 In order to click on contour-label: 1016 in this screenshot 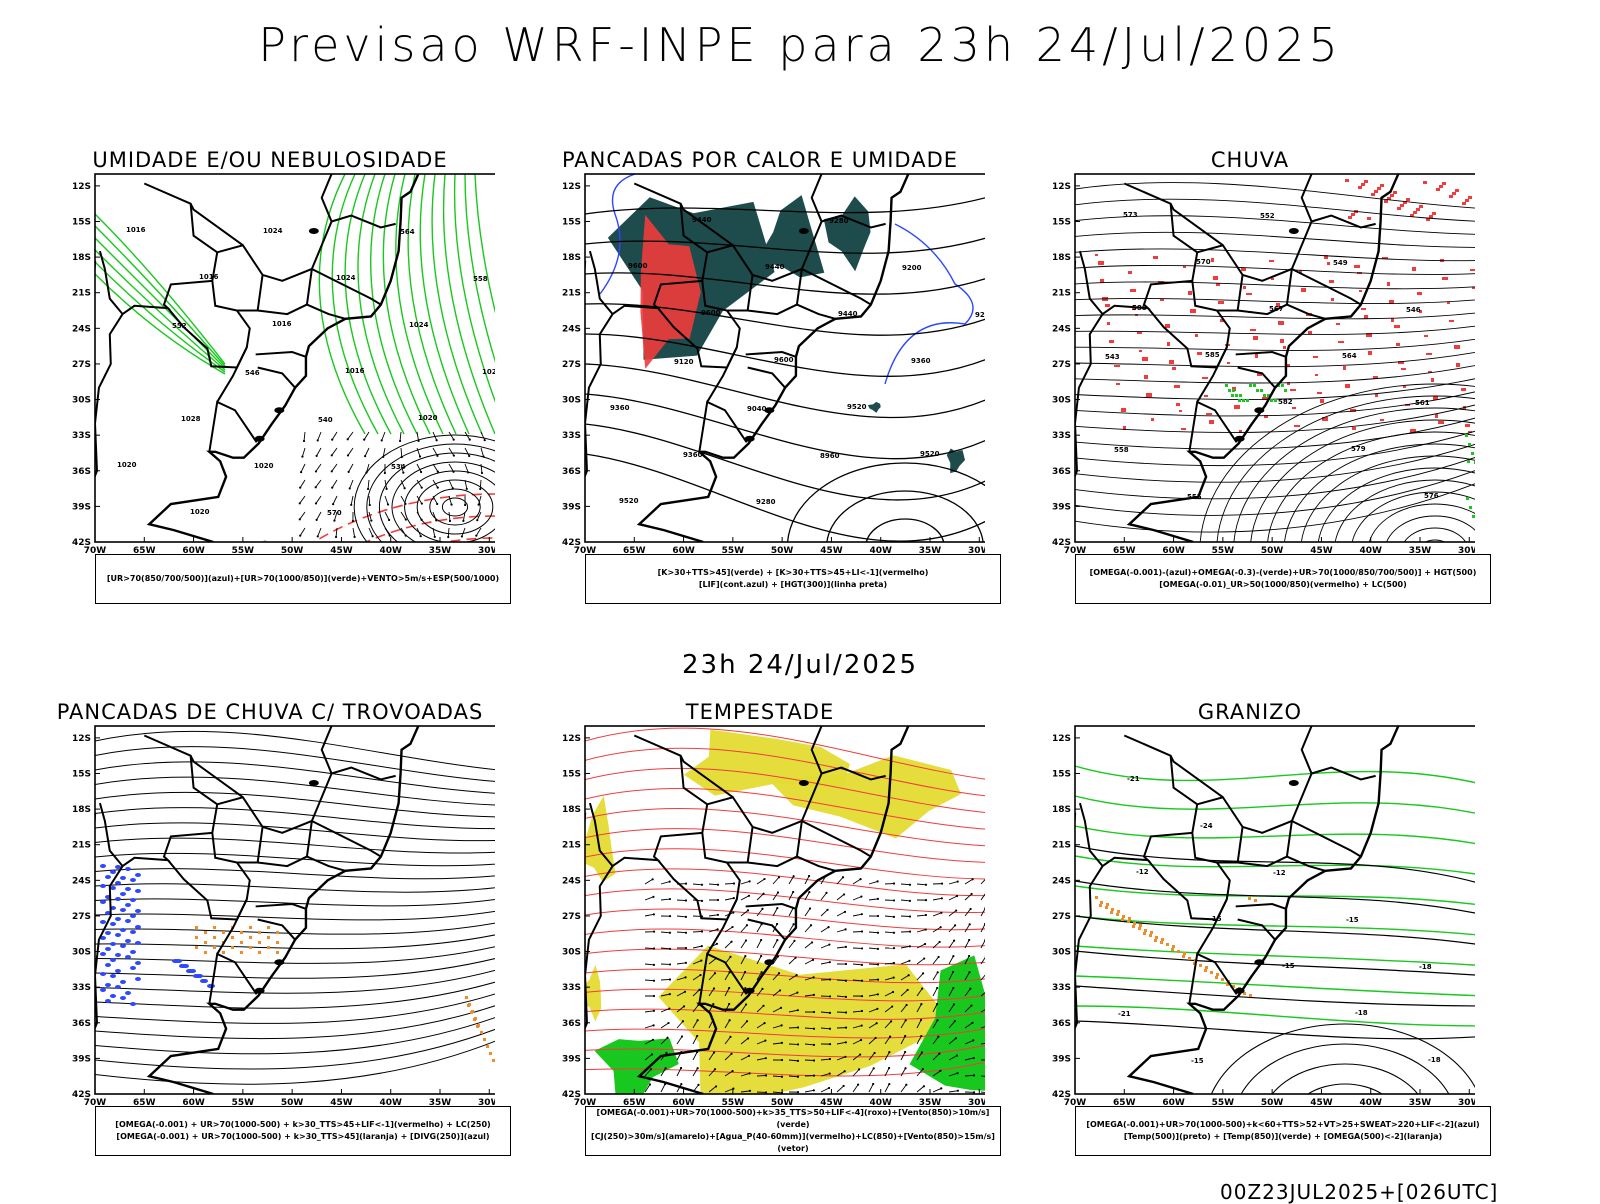, I will do `click(355, 371)`.